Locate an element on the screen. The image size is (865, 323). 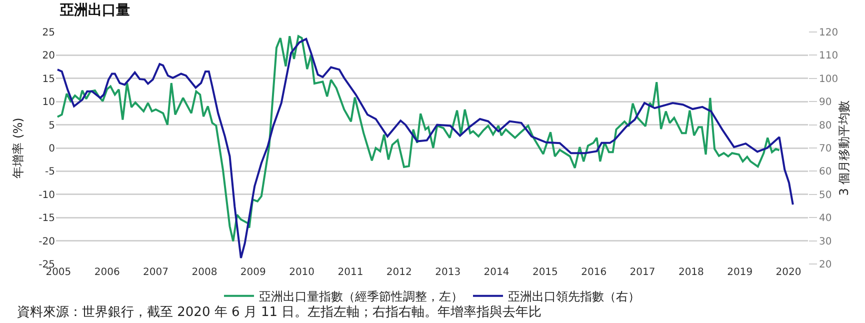
x-tick-label: 2009 is located at coordinates (253, 272).